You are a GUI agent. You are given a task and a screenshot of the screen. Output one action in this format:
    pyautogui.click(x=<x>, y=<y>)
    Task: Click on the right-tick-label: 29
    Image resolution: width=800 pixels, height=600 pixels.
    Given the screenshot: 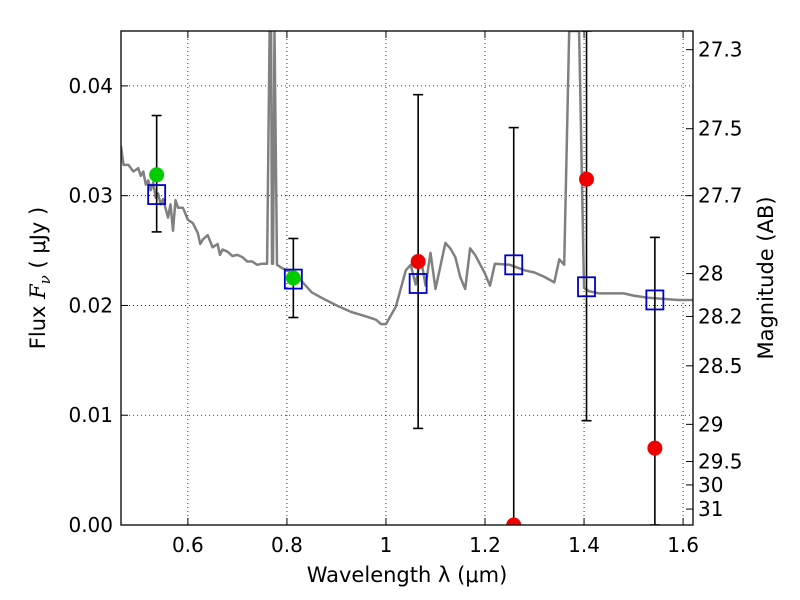 What is the action you would take?
    pyautogui.click(x=710, y=424)
    